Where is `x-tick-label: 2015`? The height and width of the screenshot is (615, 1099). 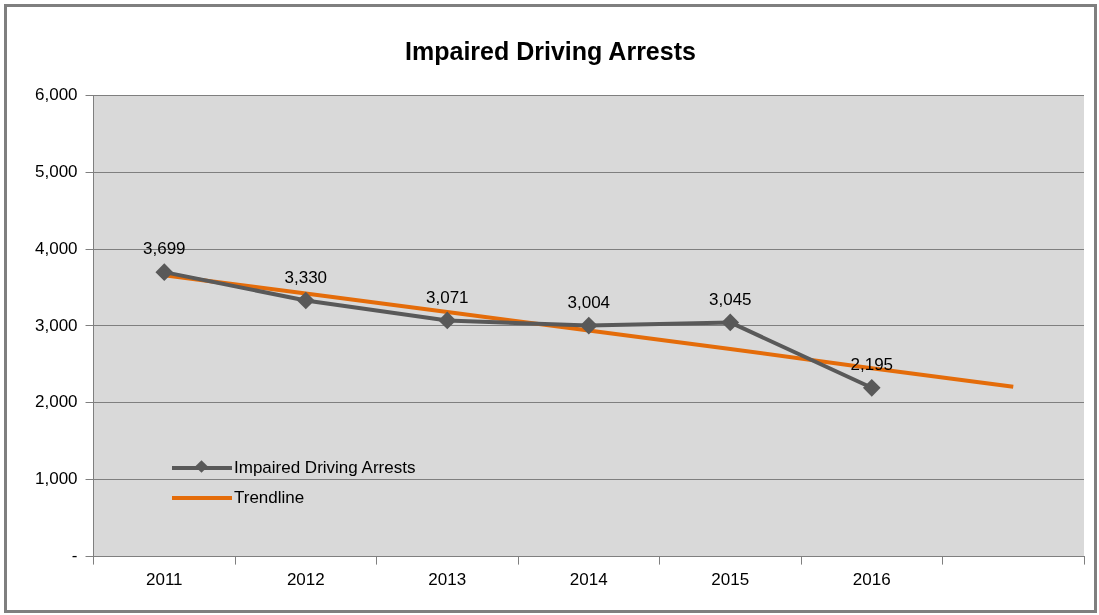
x-tick-label: 2015 is located at coordinates (730, 580).